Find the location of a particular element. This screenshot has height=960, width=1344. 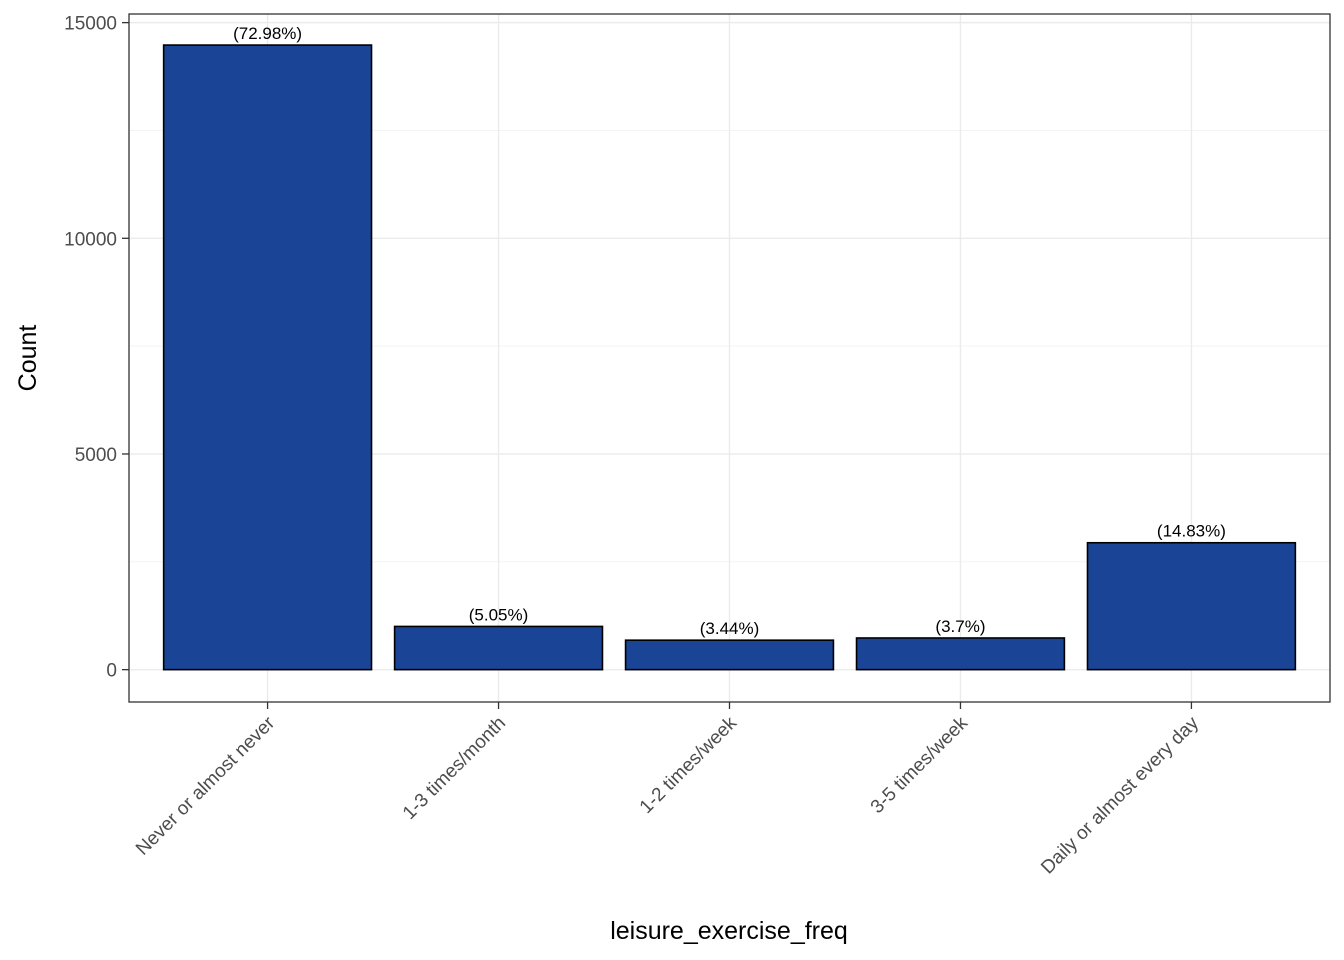

x-tick-label: Never or almost never is located at coordinates (205, 785).